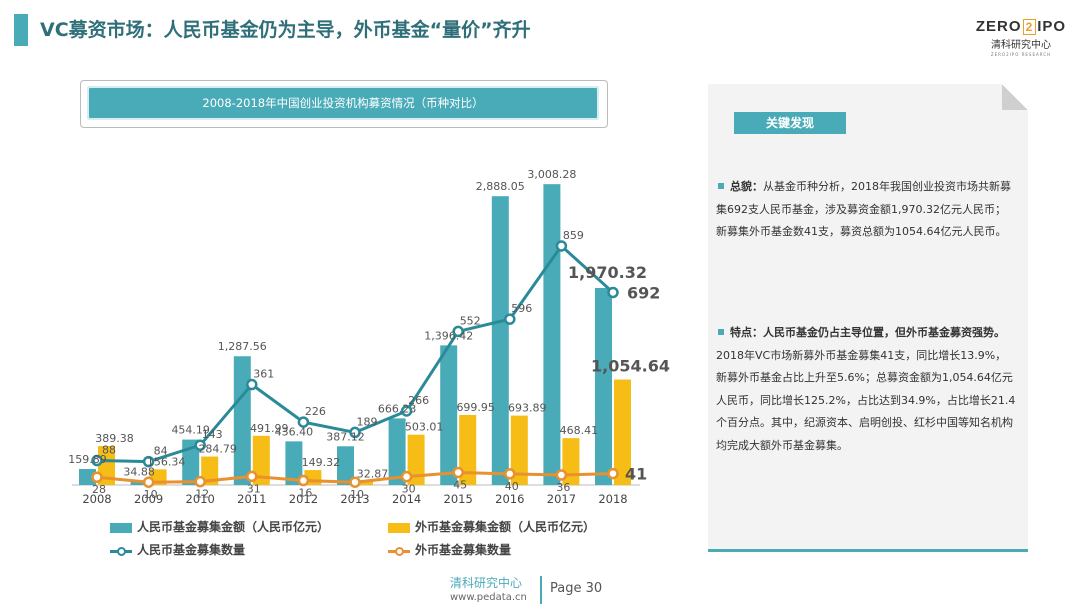 This screenshot has height=610, width=1080. Describe the element at coordinates (151, 494) in the screenshot. I see `data-label-foreign-count: 10` at that location.